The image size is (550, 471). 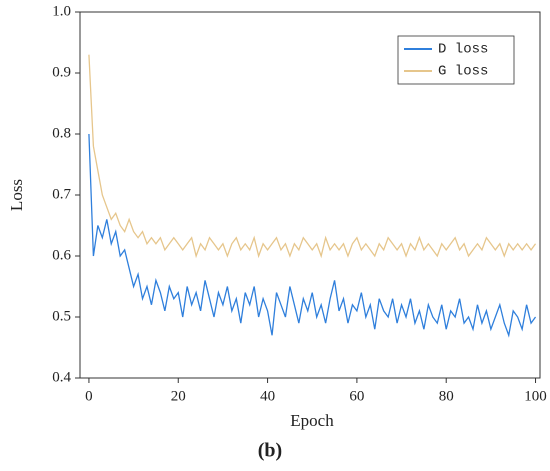 I want to click on x-axis-label: Epoch, so click(x=312, y=420).